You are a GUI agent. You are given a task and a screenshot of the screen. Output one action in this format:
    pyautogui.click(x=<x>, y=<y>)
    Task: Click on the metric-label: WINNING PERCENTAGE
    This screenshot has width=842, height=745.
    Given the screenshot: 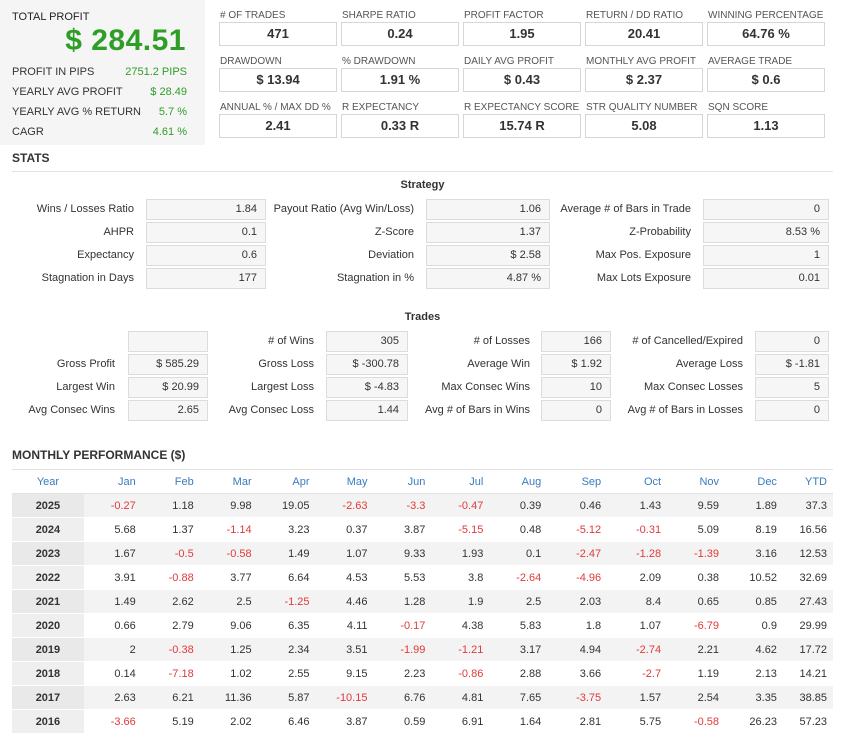 What is the action you would take?
    pyautogui.click(x=766, y=15)
    